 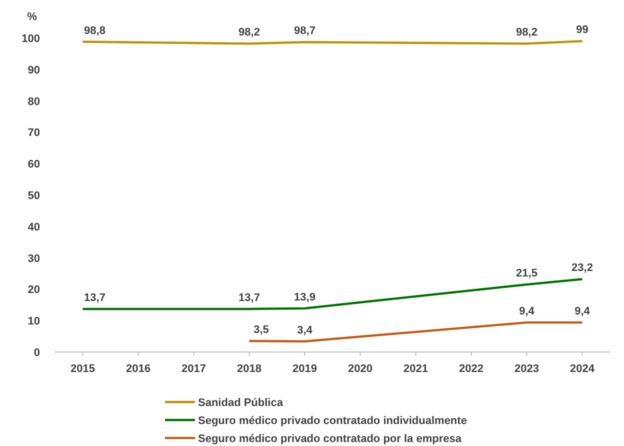 I want to click on data-label: 23,2, so click(x=582, y=268).